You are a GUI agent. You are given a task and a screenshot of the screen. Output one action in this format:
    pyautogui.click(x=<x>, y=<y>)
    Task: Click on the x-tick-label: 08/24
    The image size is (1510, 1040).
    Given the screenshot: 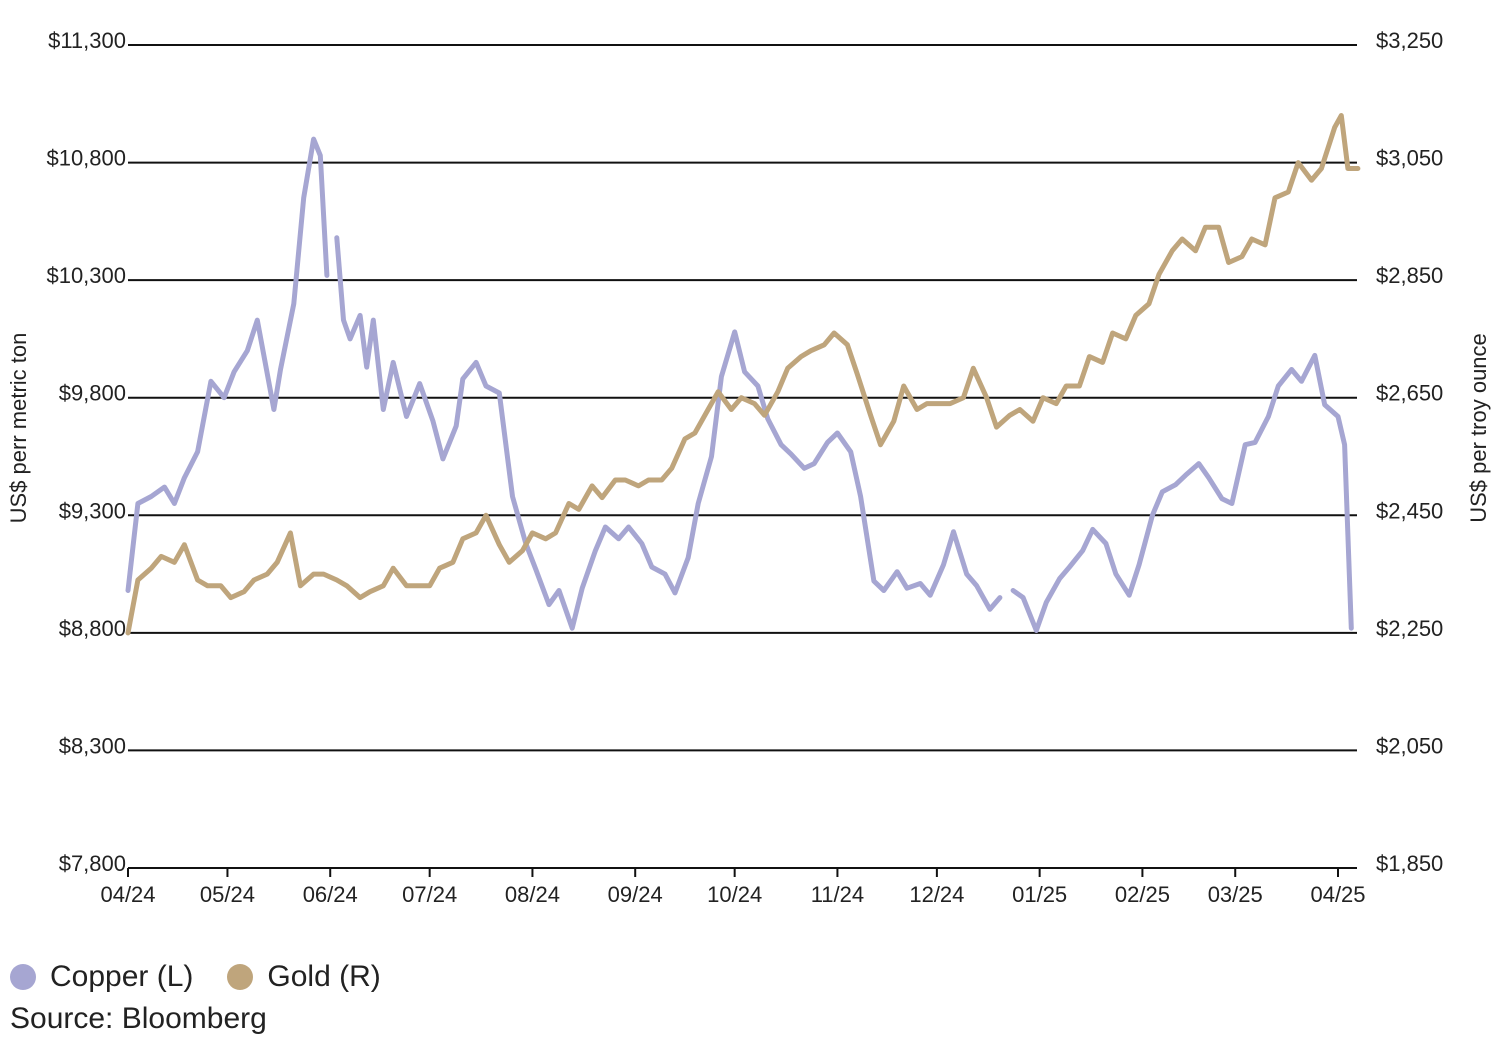 What is the action you would take?
    pyautogui.click(x=532, y=894)
    